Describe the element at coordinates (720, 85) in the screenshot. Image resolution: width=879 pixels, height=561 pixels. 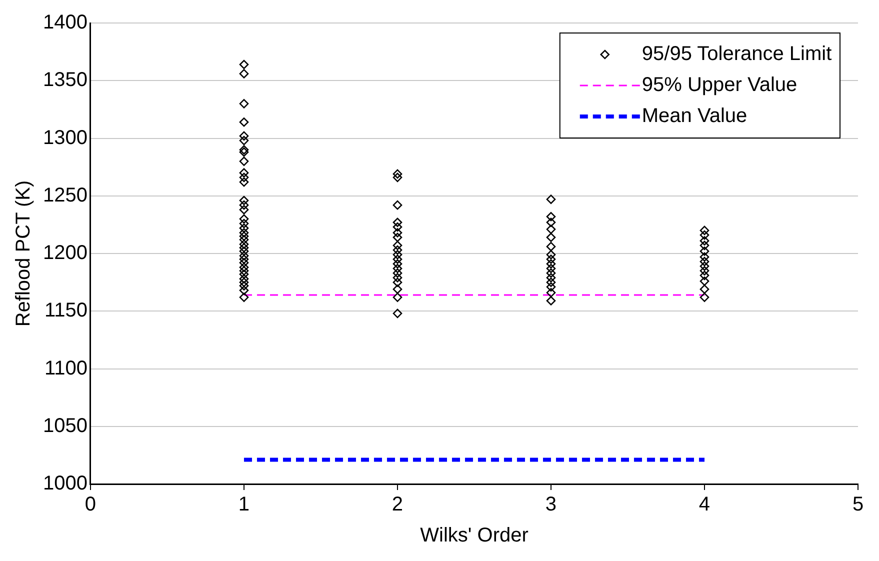
I see `legend-label: 95% Upper Value` at that location.